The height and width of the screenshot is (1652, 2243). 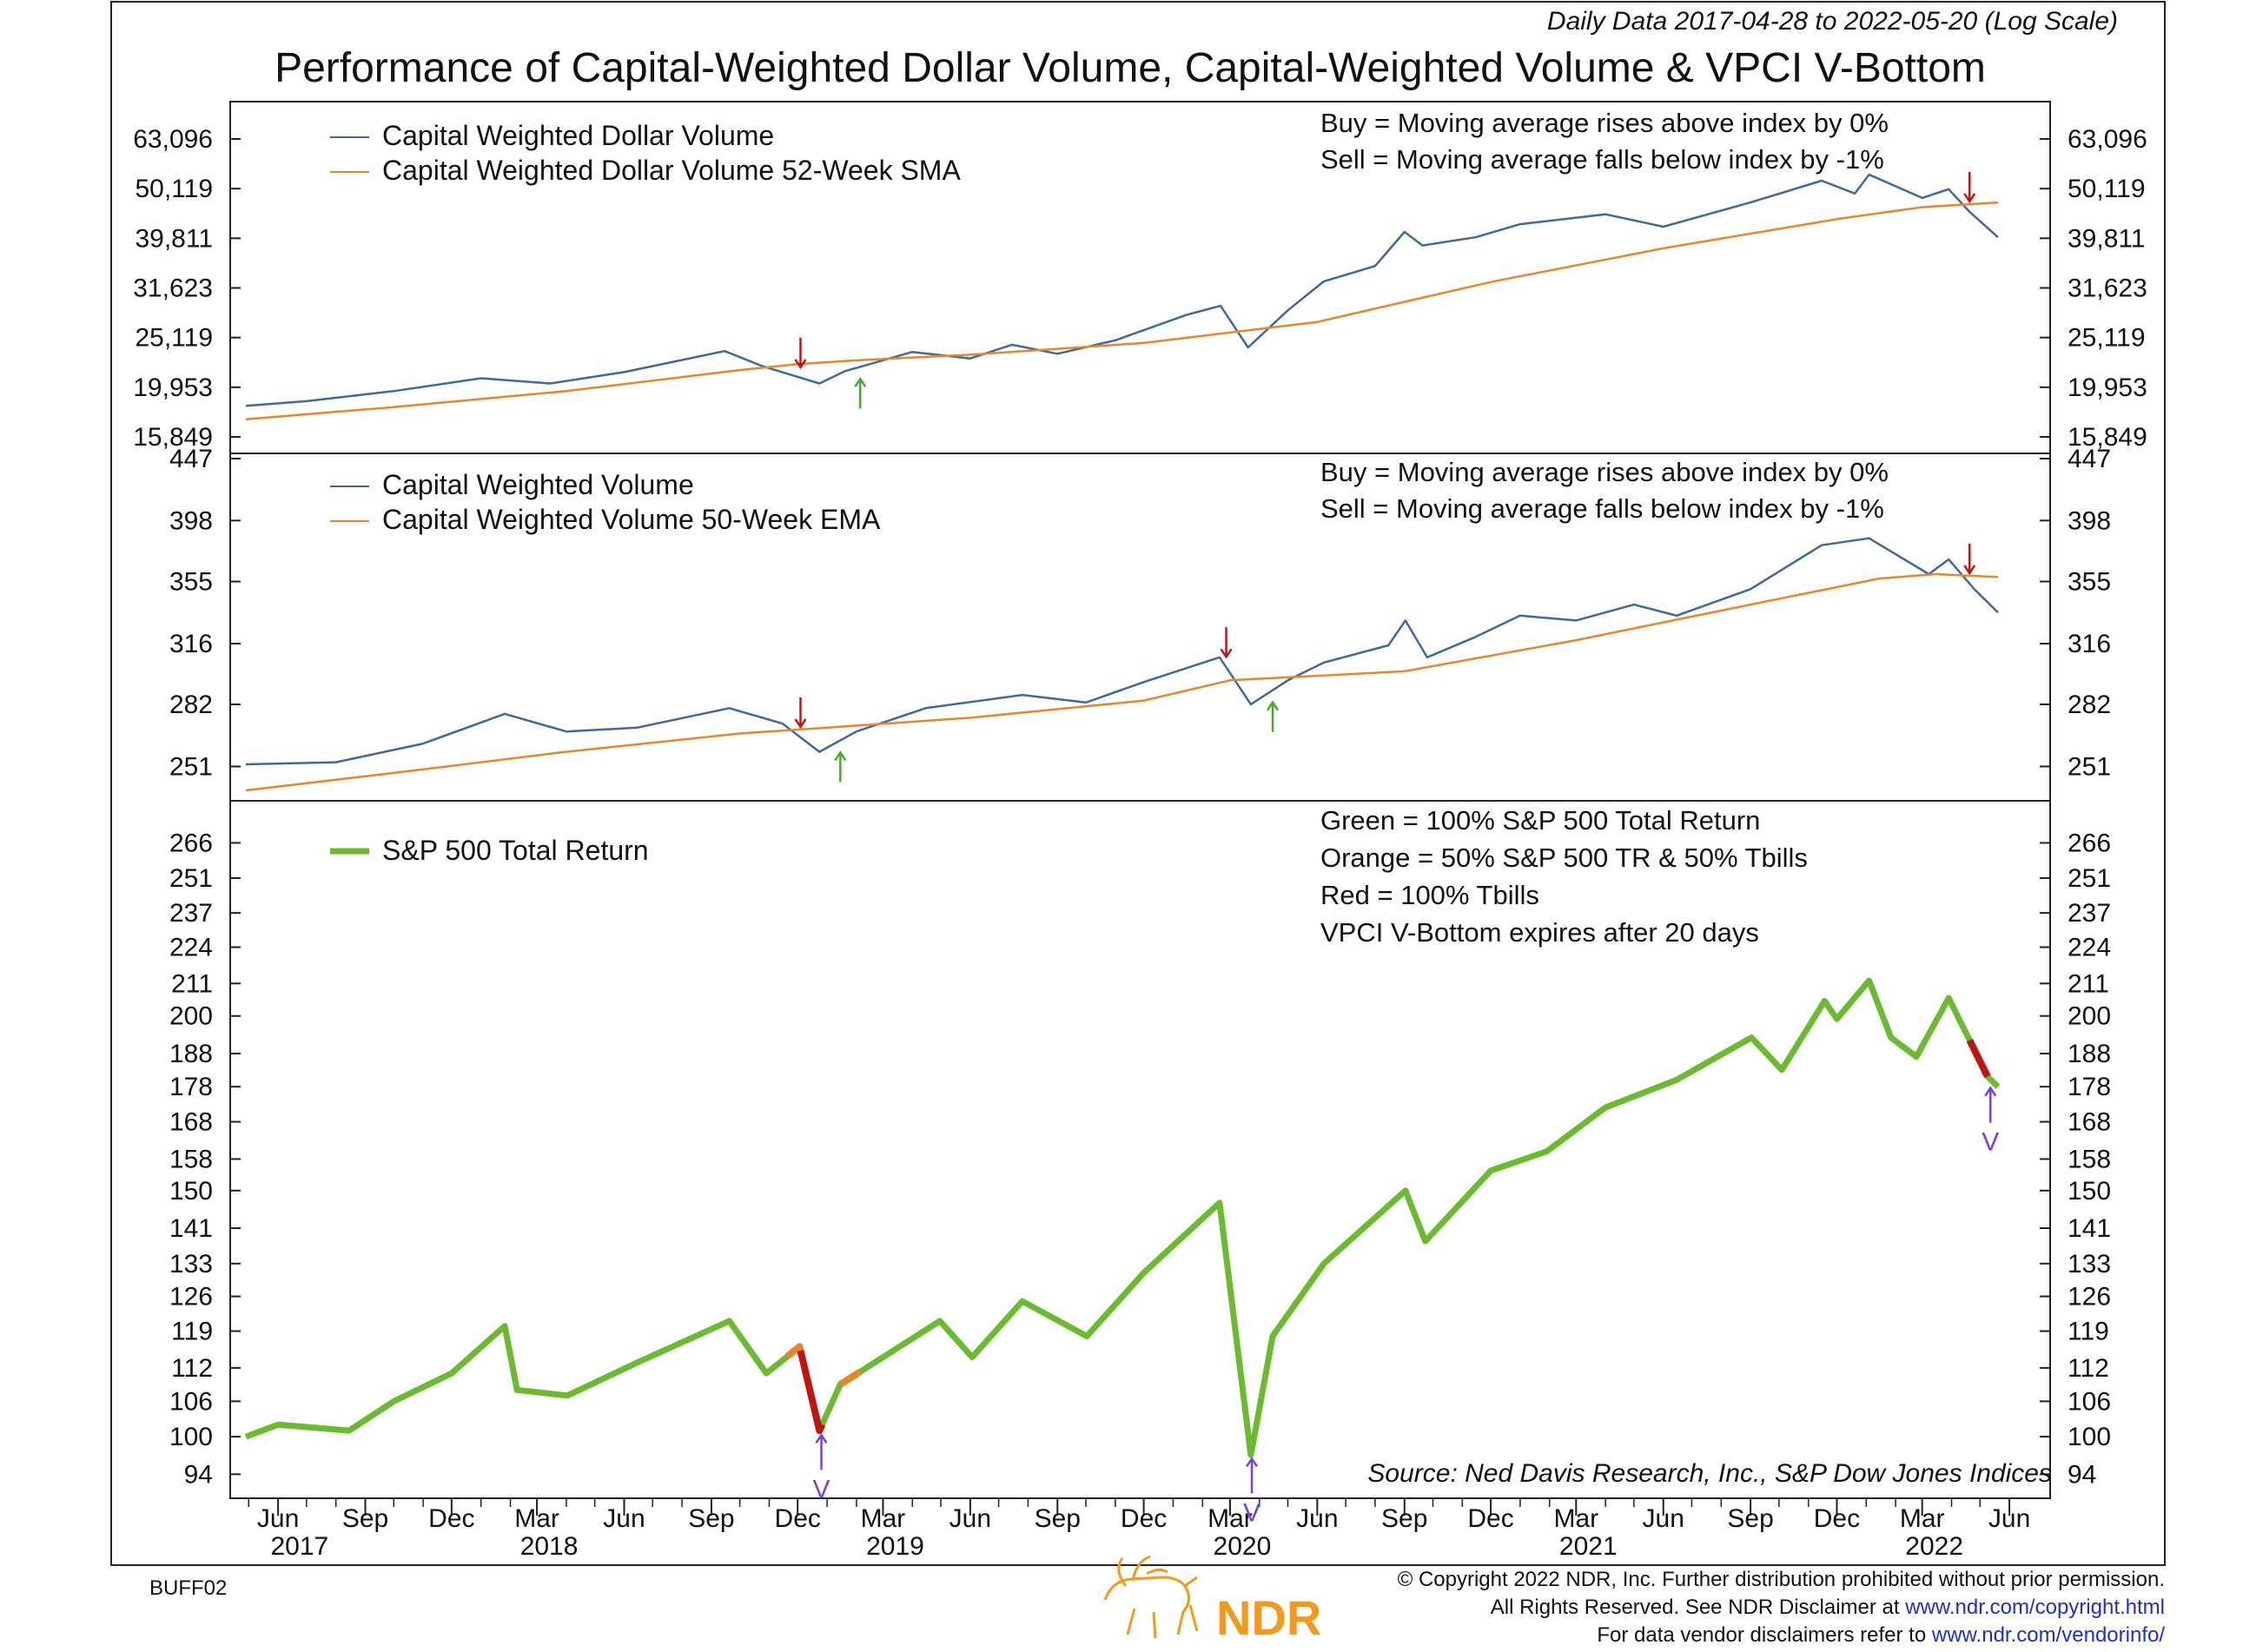 I want to click on y-tick-label-left: 112, so click(x=192, y=1368).